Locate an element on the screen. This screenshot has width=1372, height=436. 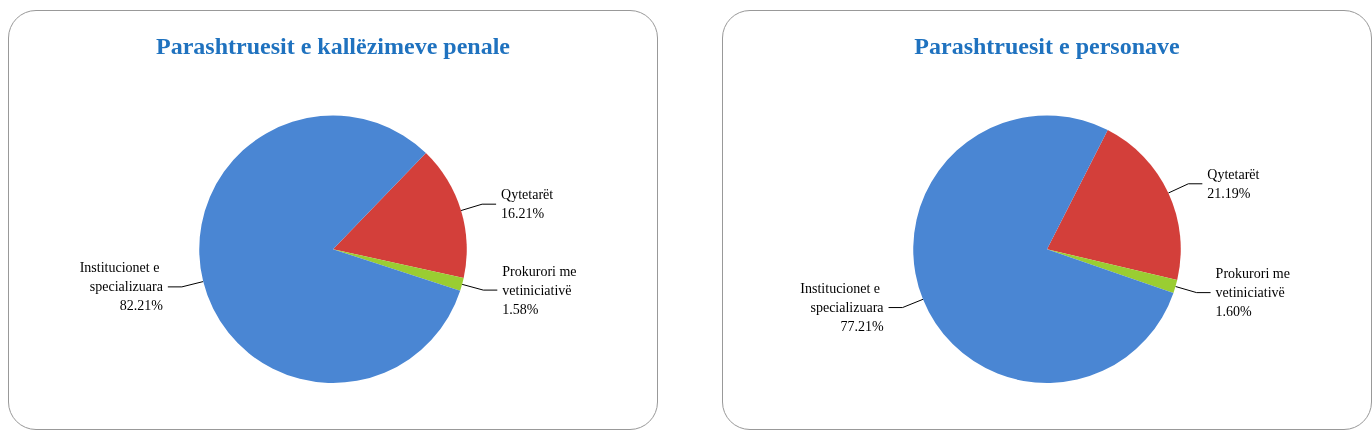
data-label: 1.58% is located at coordinates (520, 309).